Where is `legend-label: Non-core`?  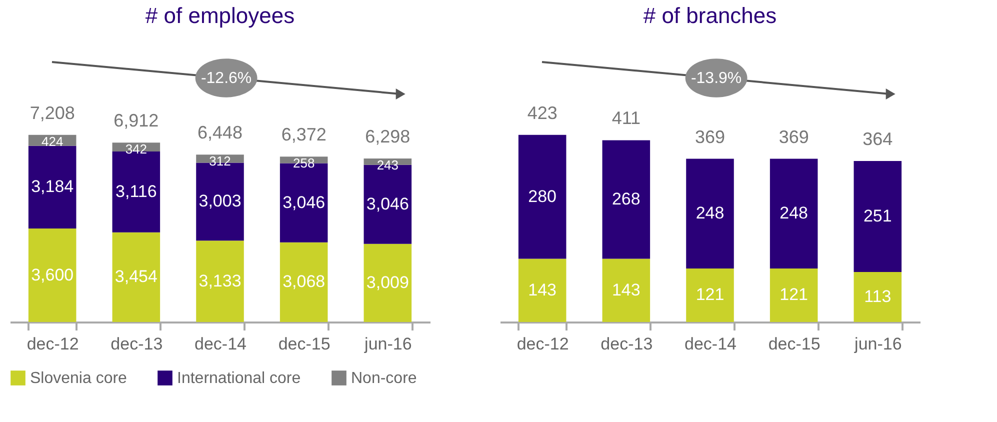
legend-label: Non-core is located at coordinates (384, 378).